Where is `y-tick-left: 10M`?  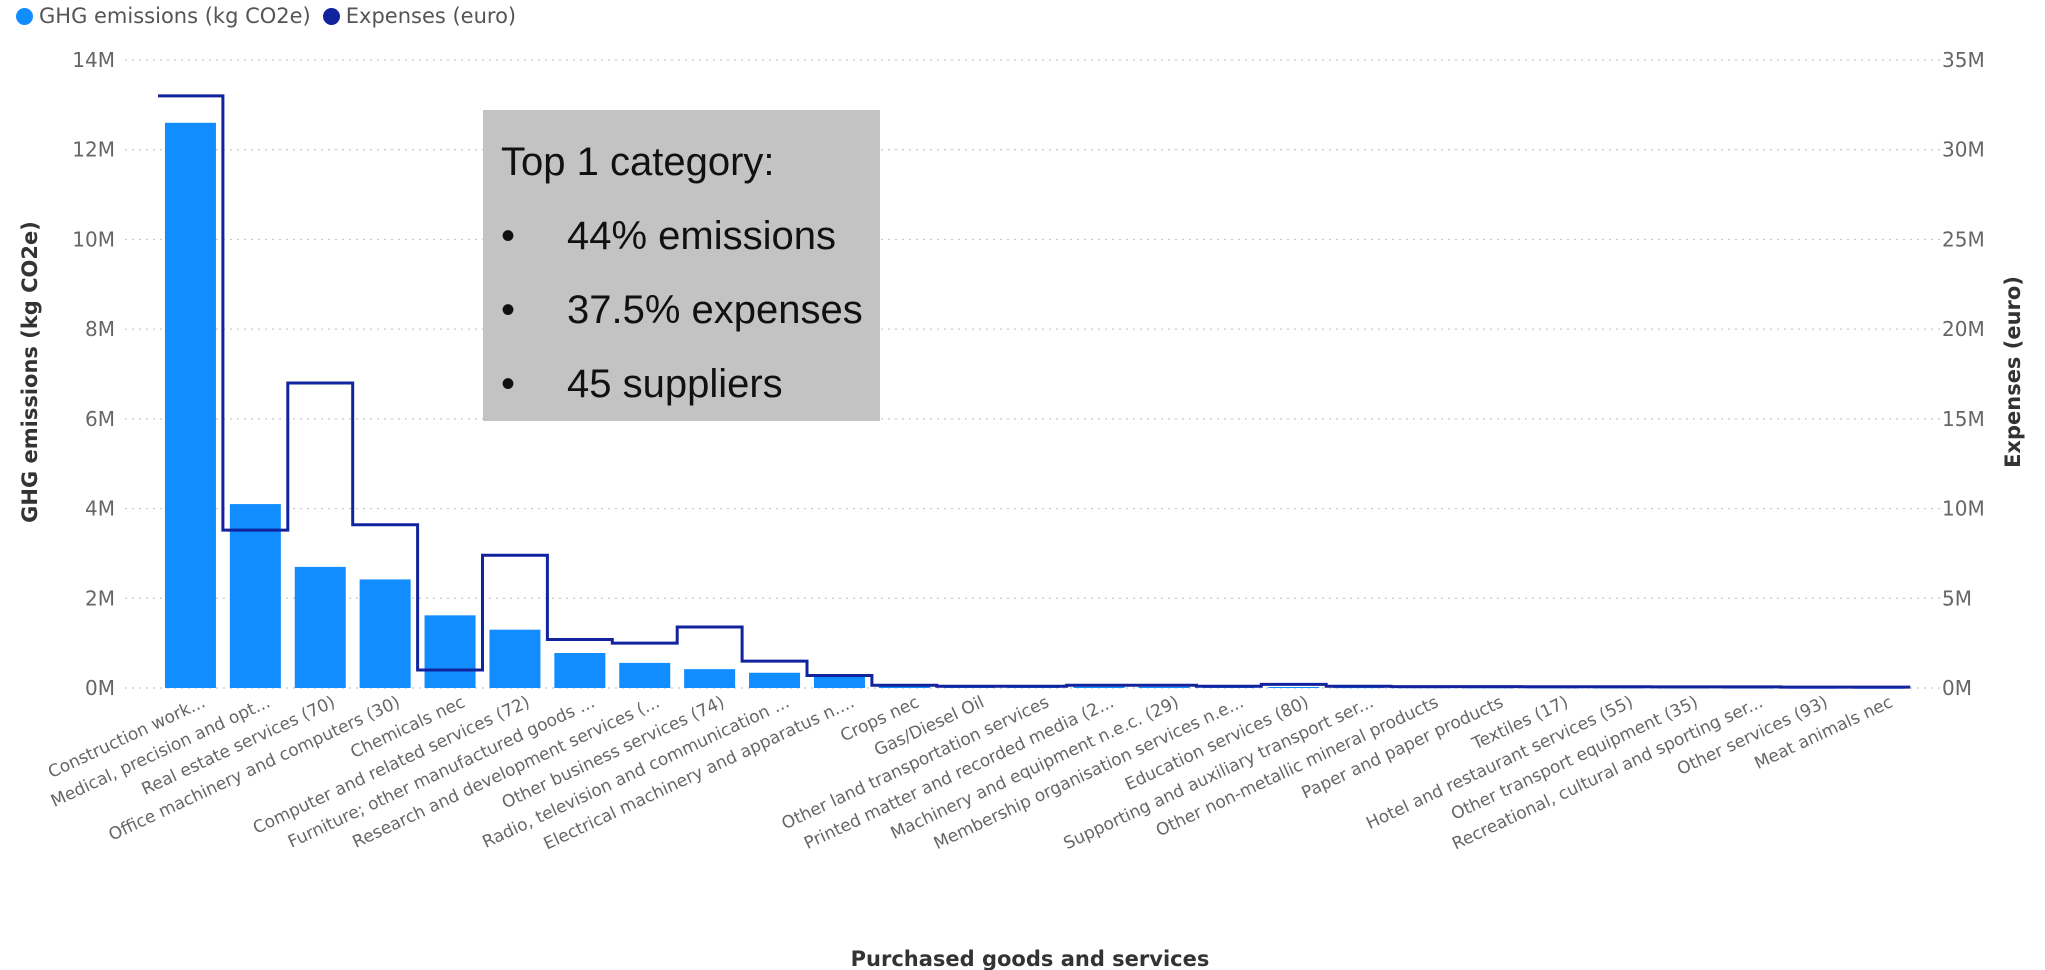
y-tick-left: 10M is located at coordinates (93, 239).